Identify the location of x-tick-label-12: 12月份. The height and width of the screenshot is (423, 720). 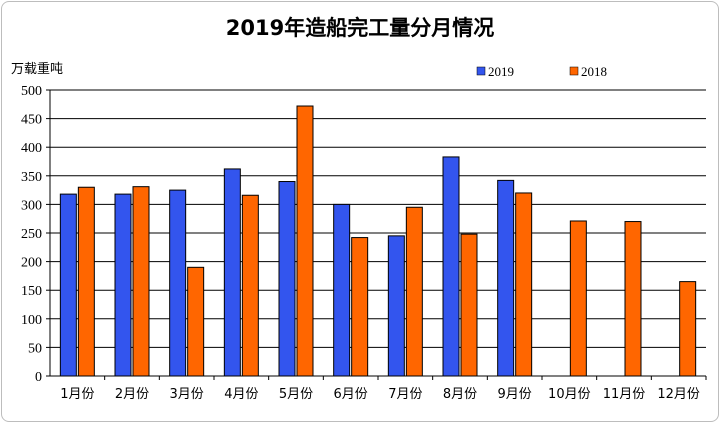
(678, 394).